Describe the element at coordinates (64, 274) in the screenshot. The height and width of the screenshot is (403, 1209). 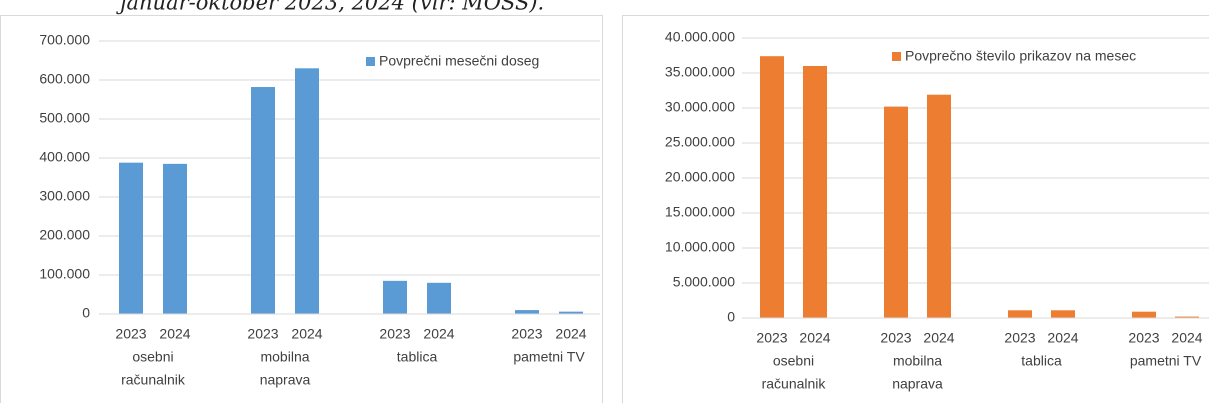
I see `y-tick-label: 100.000` at that location.